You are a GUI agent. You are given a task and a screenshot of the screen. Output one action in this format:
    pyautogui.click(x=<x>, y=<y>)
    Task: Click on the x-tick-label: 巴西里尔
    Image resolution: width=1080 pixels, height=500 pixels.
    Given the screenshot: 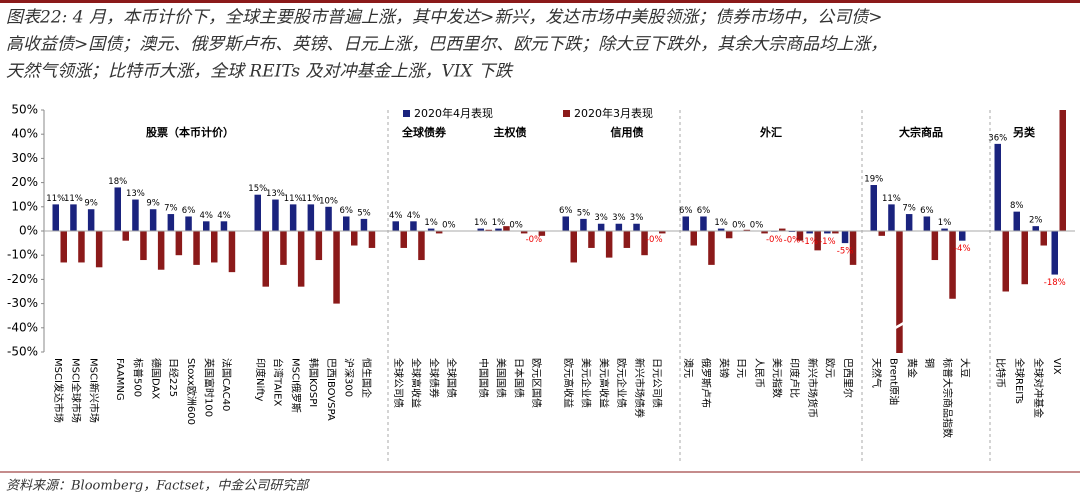 What is the action you would take?
    pyautogui.click(x=847, y=378)
    